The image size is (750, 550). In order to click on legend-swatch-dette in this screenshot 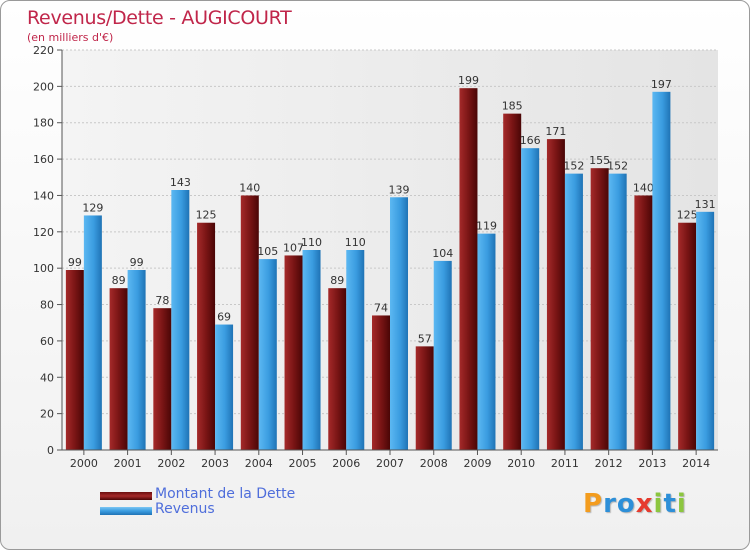, I will do `click(126, 496)`.